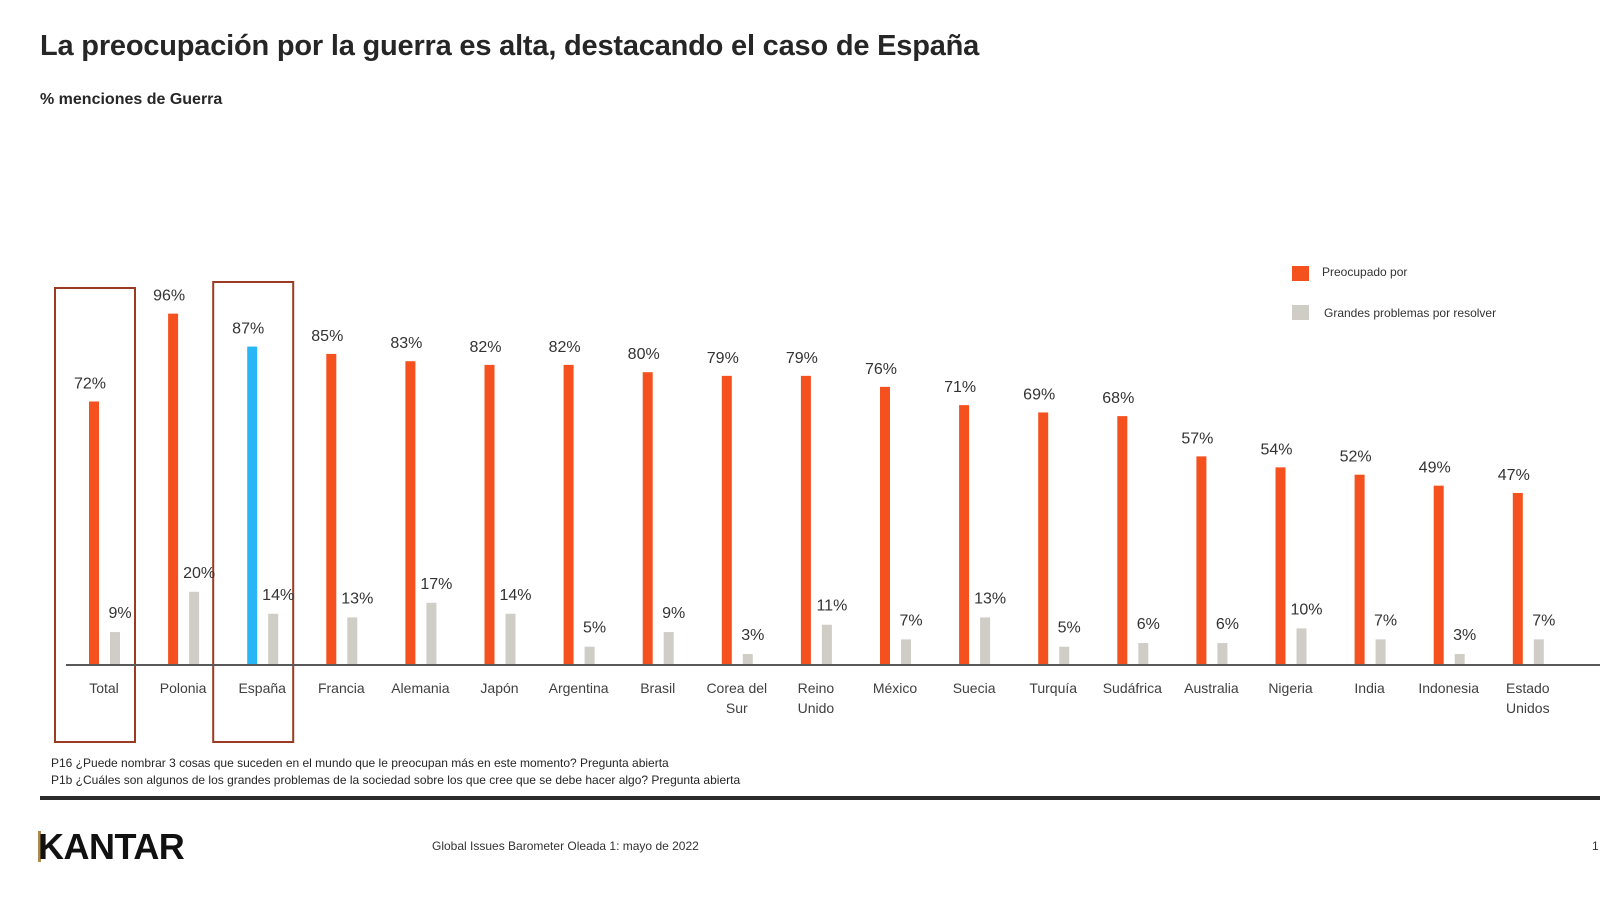 The height and width of the screenshot is (900, 1600). Describe the element at coordinates (805, 520) in the screenshot. I see `bar-preocupado-reino-unido` at that location.